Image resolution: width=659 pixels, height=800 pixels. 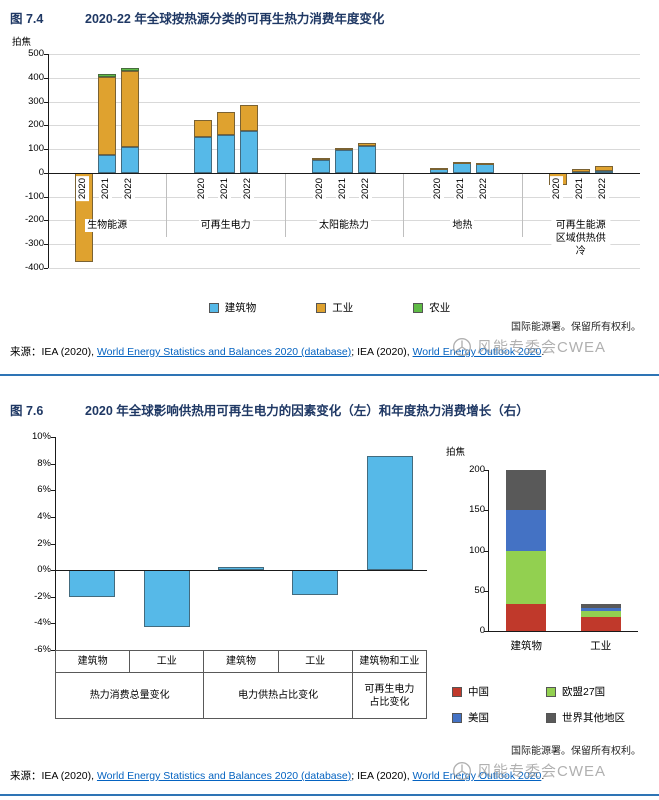 I want to click on watermark-text: 风能专委会CWEA, so click(x=542, y=771).